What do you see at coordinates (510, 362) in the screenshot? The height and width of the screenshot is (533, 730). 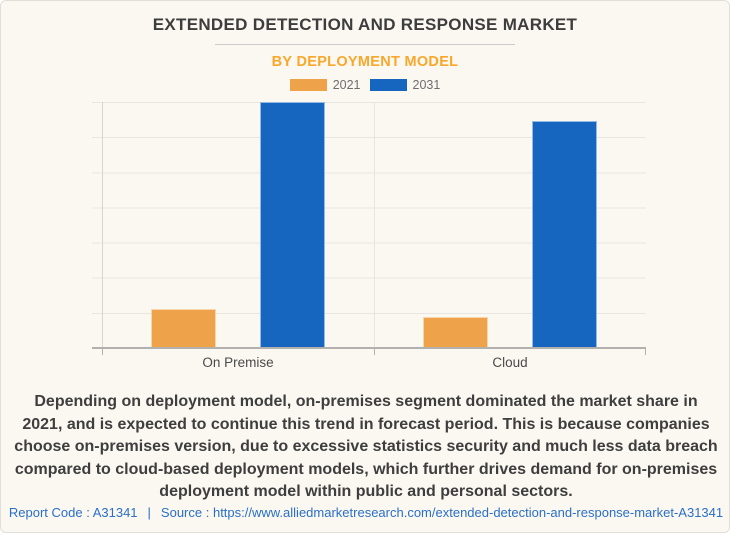 I see `x-label-cloud: Cloud` at bounding box center [510, 362].